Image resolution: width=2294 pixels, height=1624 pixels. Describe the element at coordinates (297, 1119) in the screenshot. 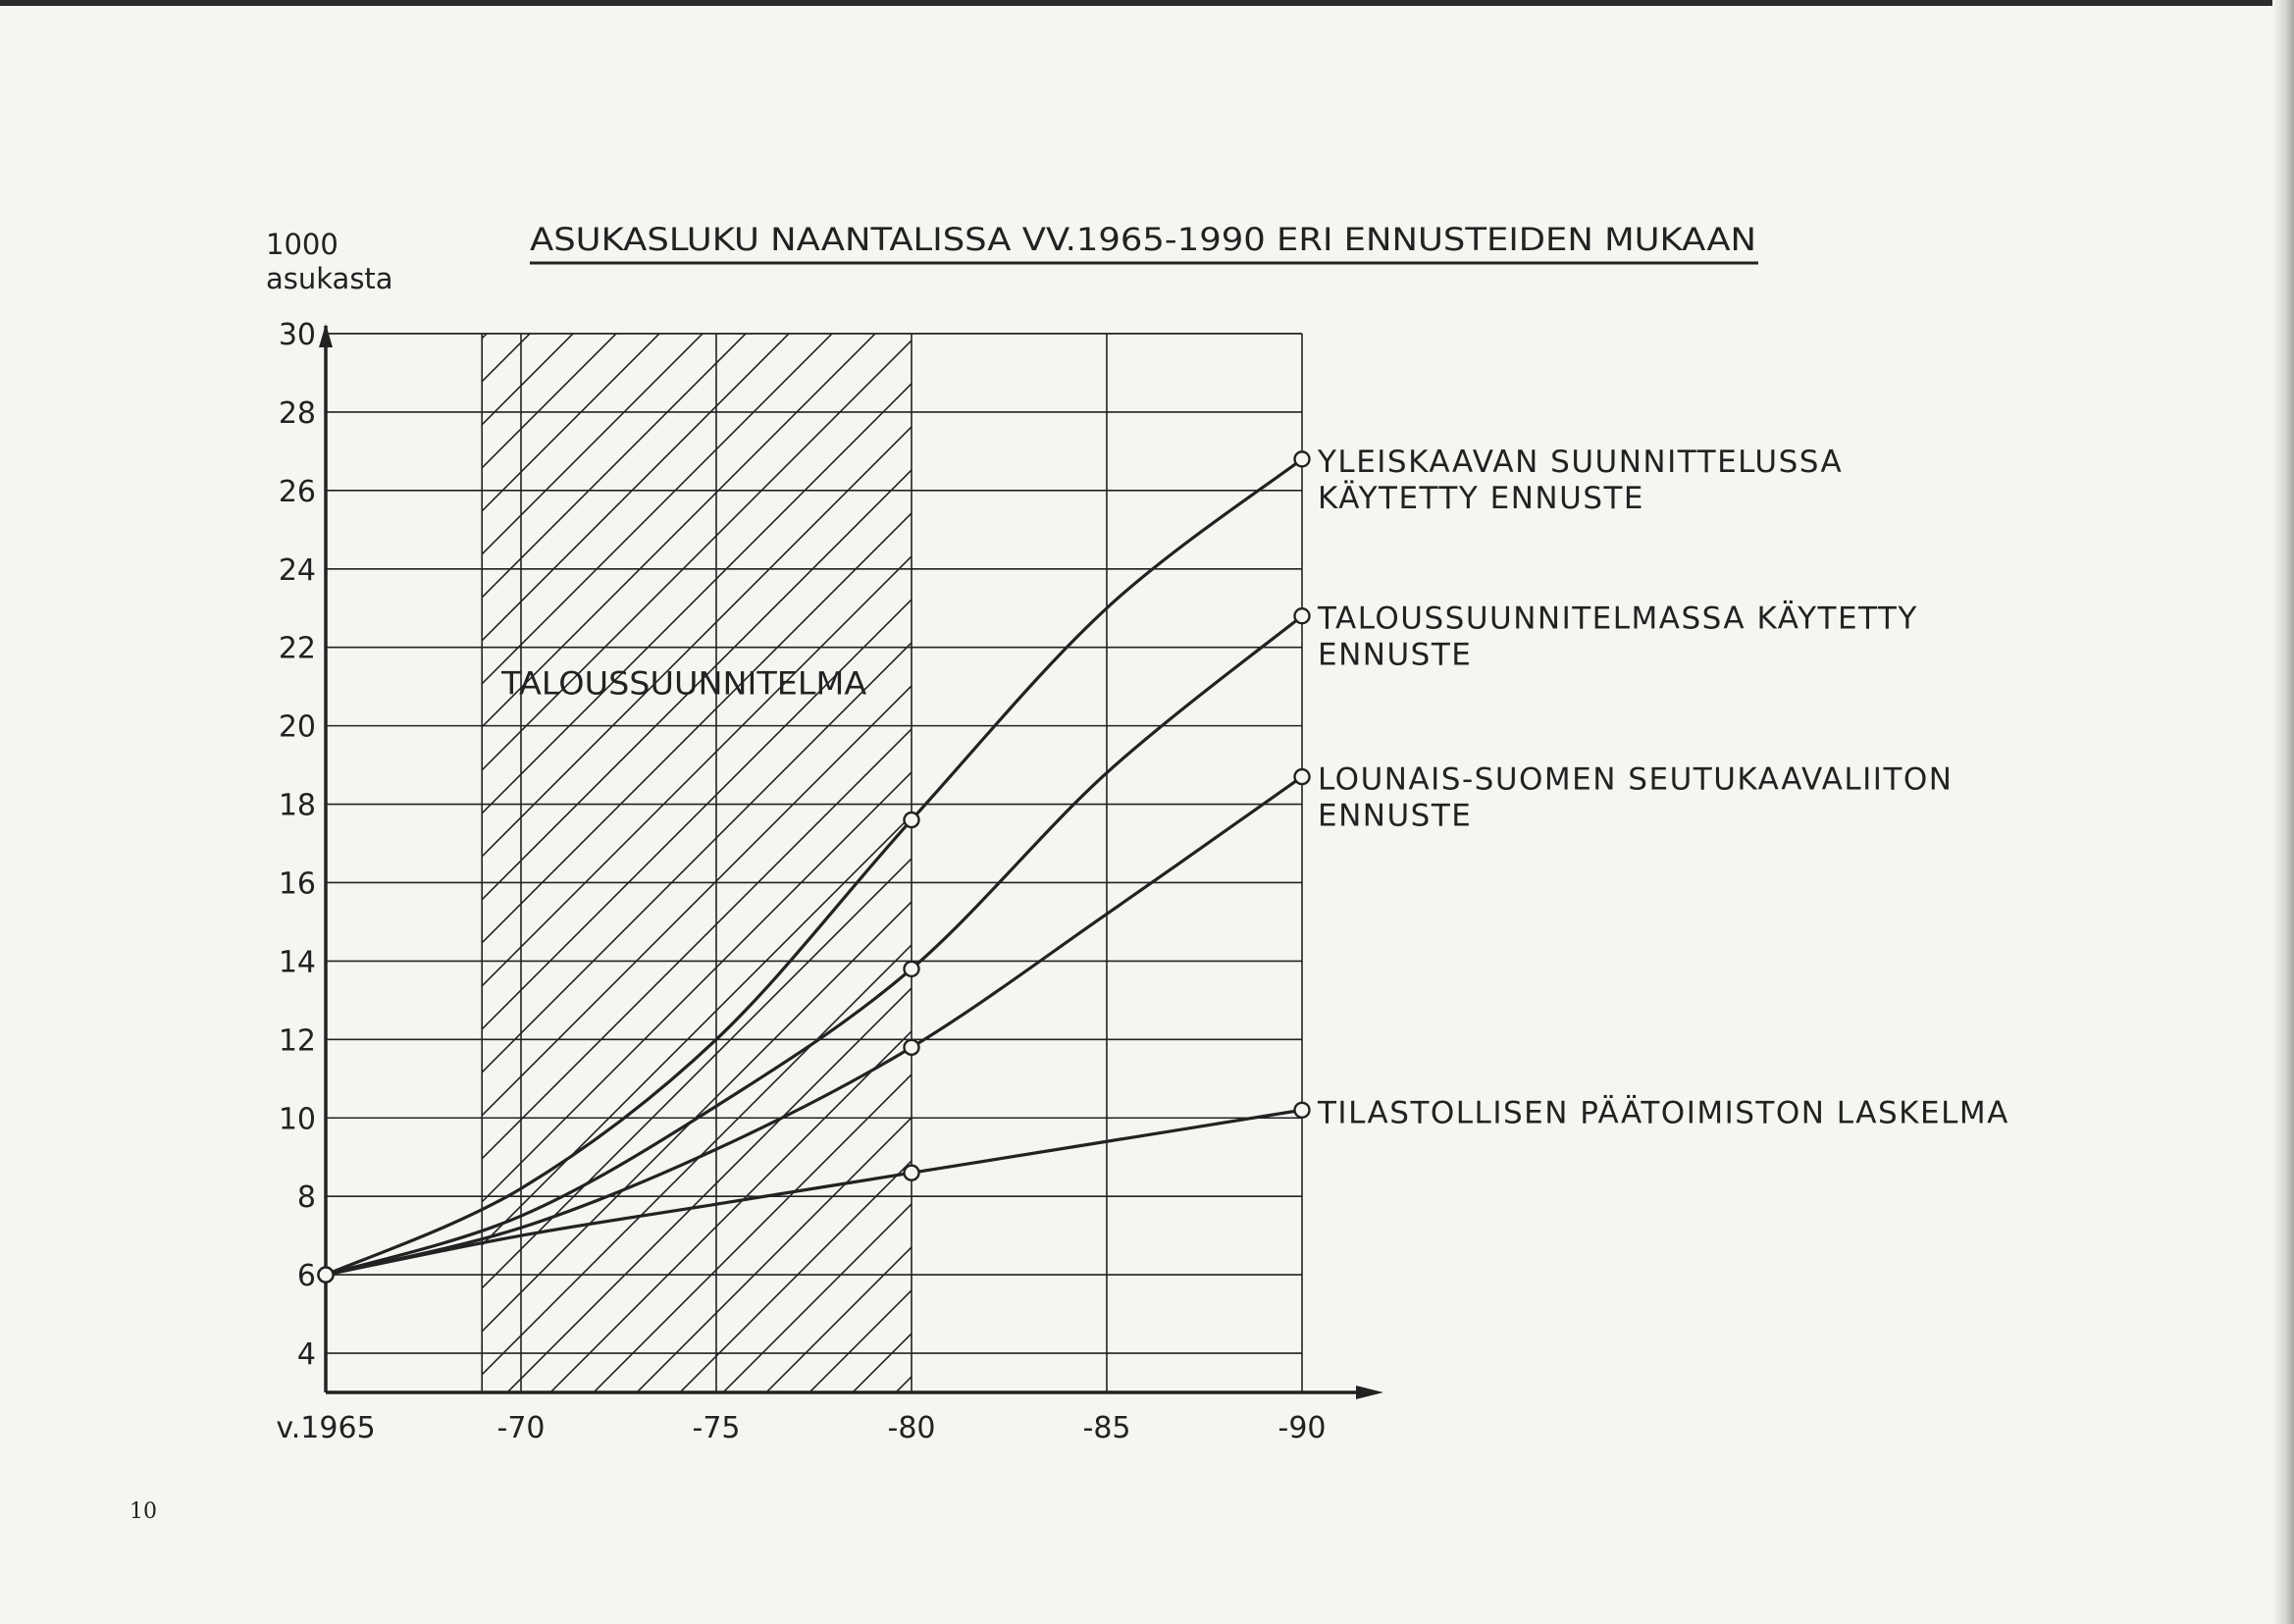

I see `y-tick-label-10: 10` at that location.